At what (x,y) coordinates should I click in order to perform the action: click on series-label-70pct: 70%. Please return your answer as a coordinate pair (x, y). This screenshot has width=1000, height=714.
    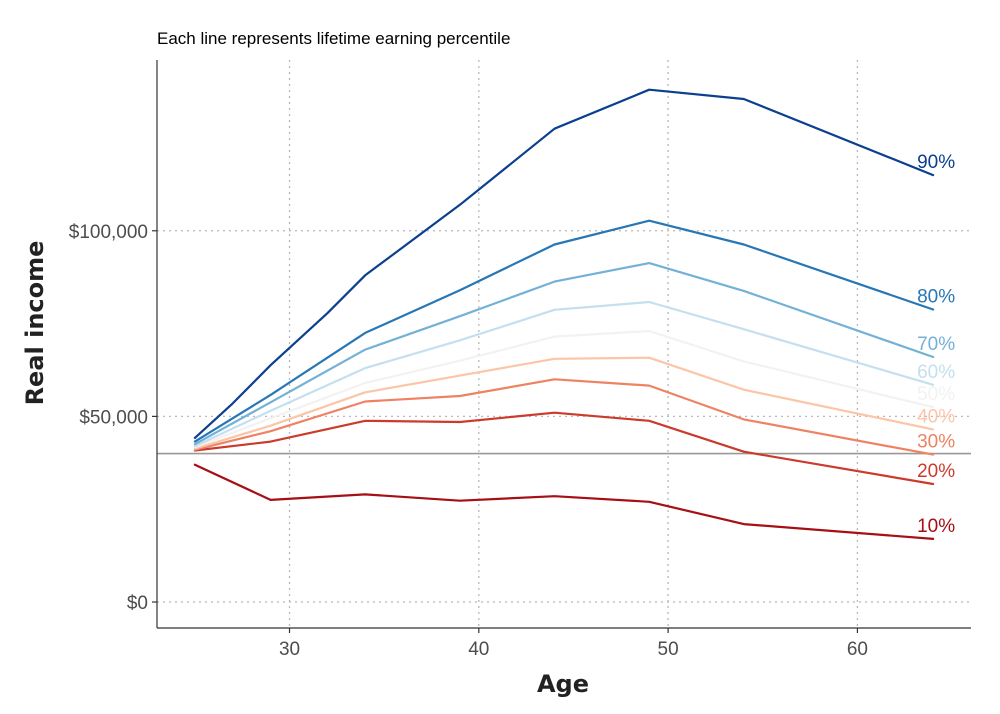
    Looking at the image, I should click on (936, 344).